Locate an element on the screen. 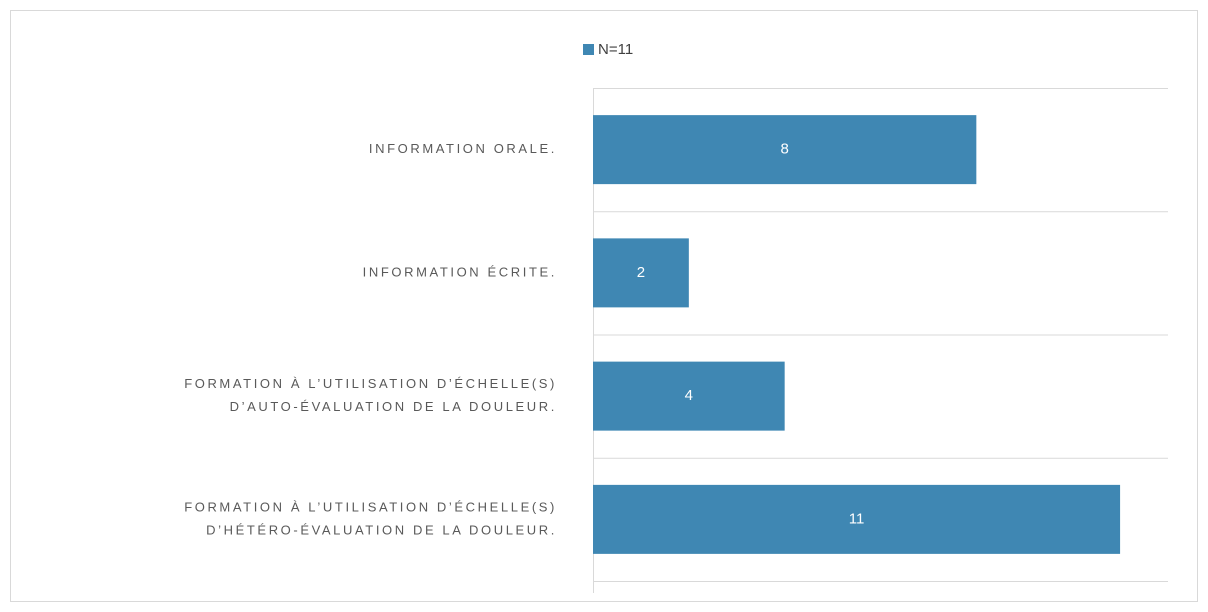  legend-label: N=11 is located at coordinates (615, 49).